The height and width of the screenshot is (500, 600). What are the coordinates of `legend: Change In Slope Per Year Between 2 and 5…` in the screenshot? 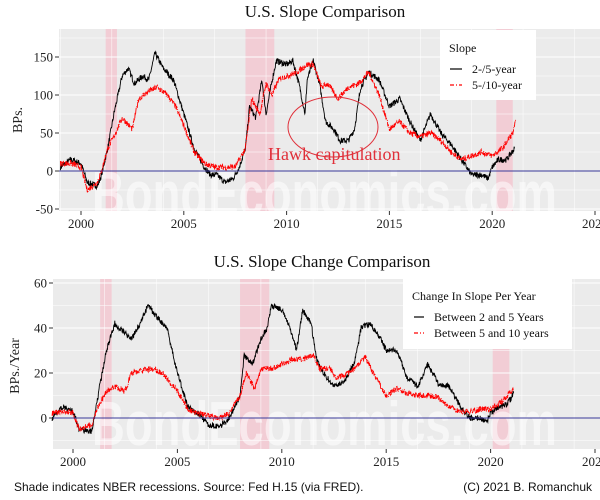 It's located at (487, 314).